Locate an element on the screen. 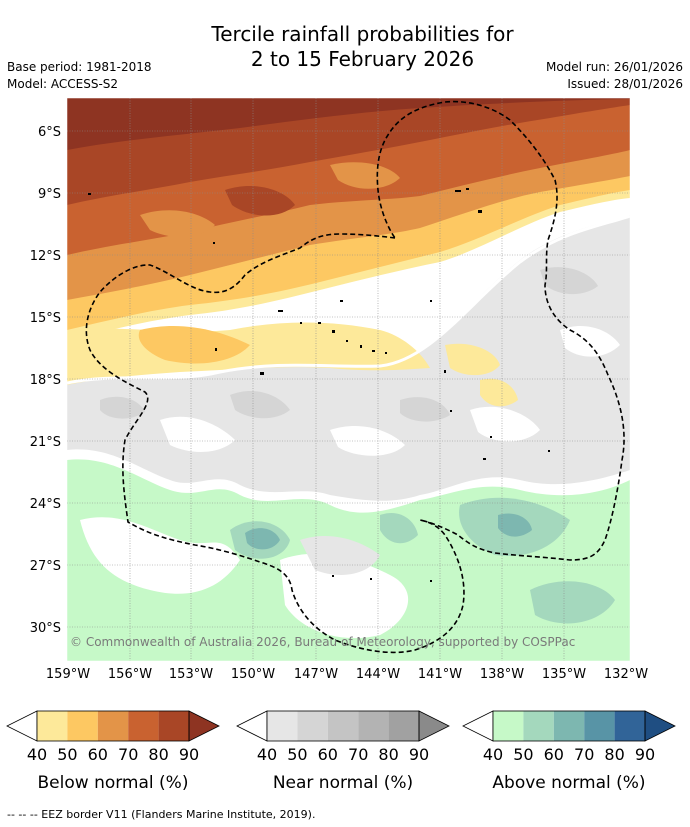  base-period: Base period: 1981-2018 is located at coordinates (79, 67).